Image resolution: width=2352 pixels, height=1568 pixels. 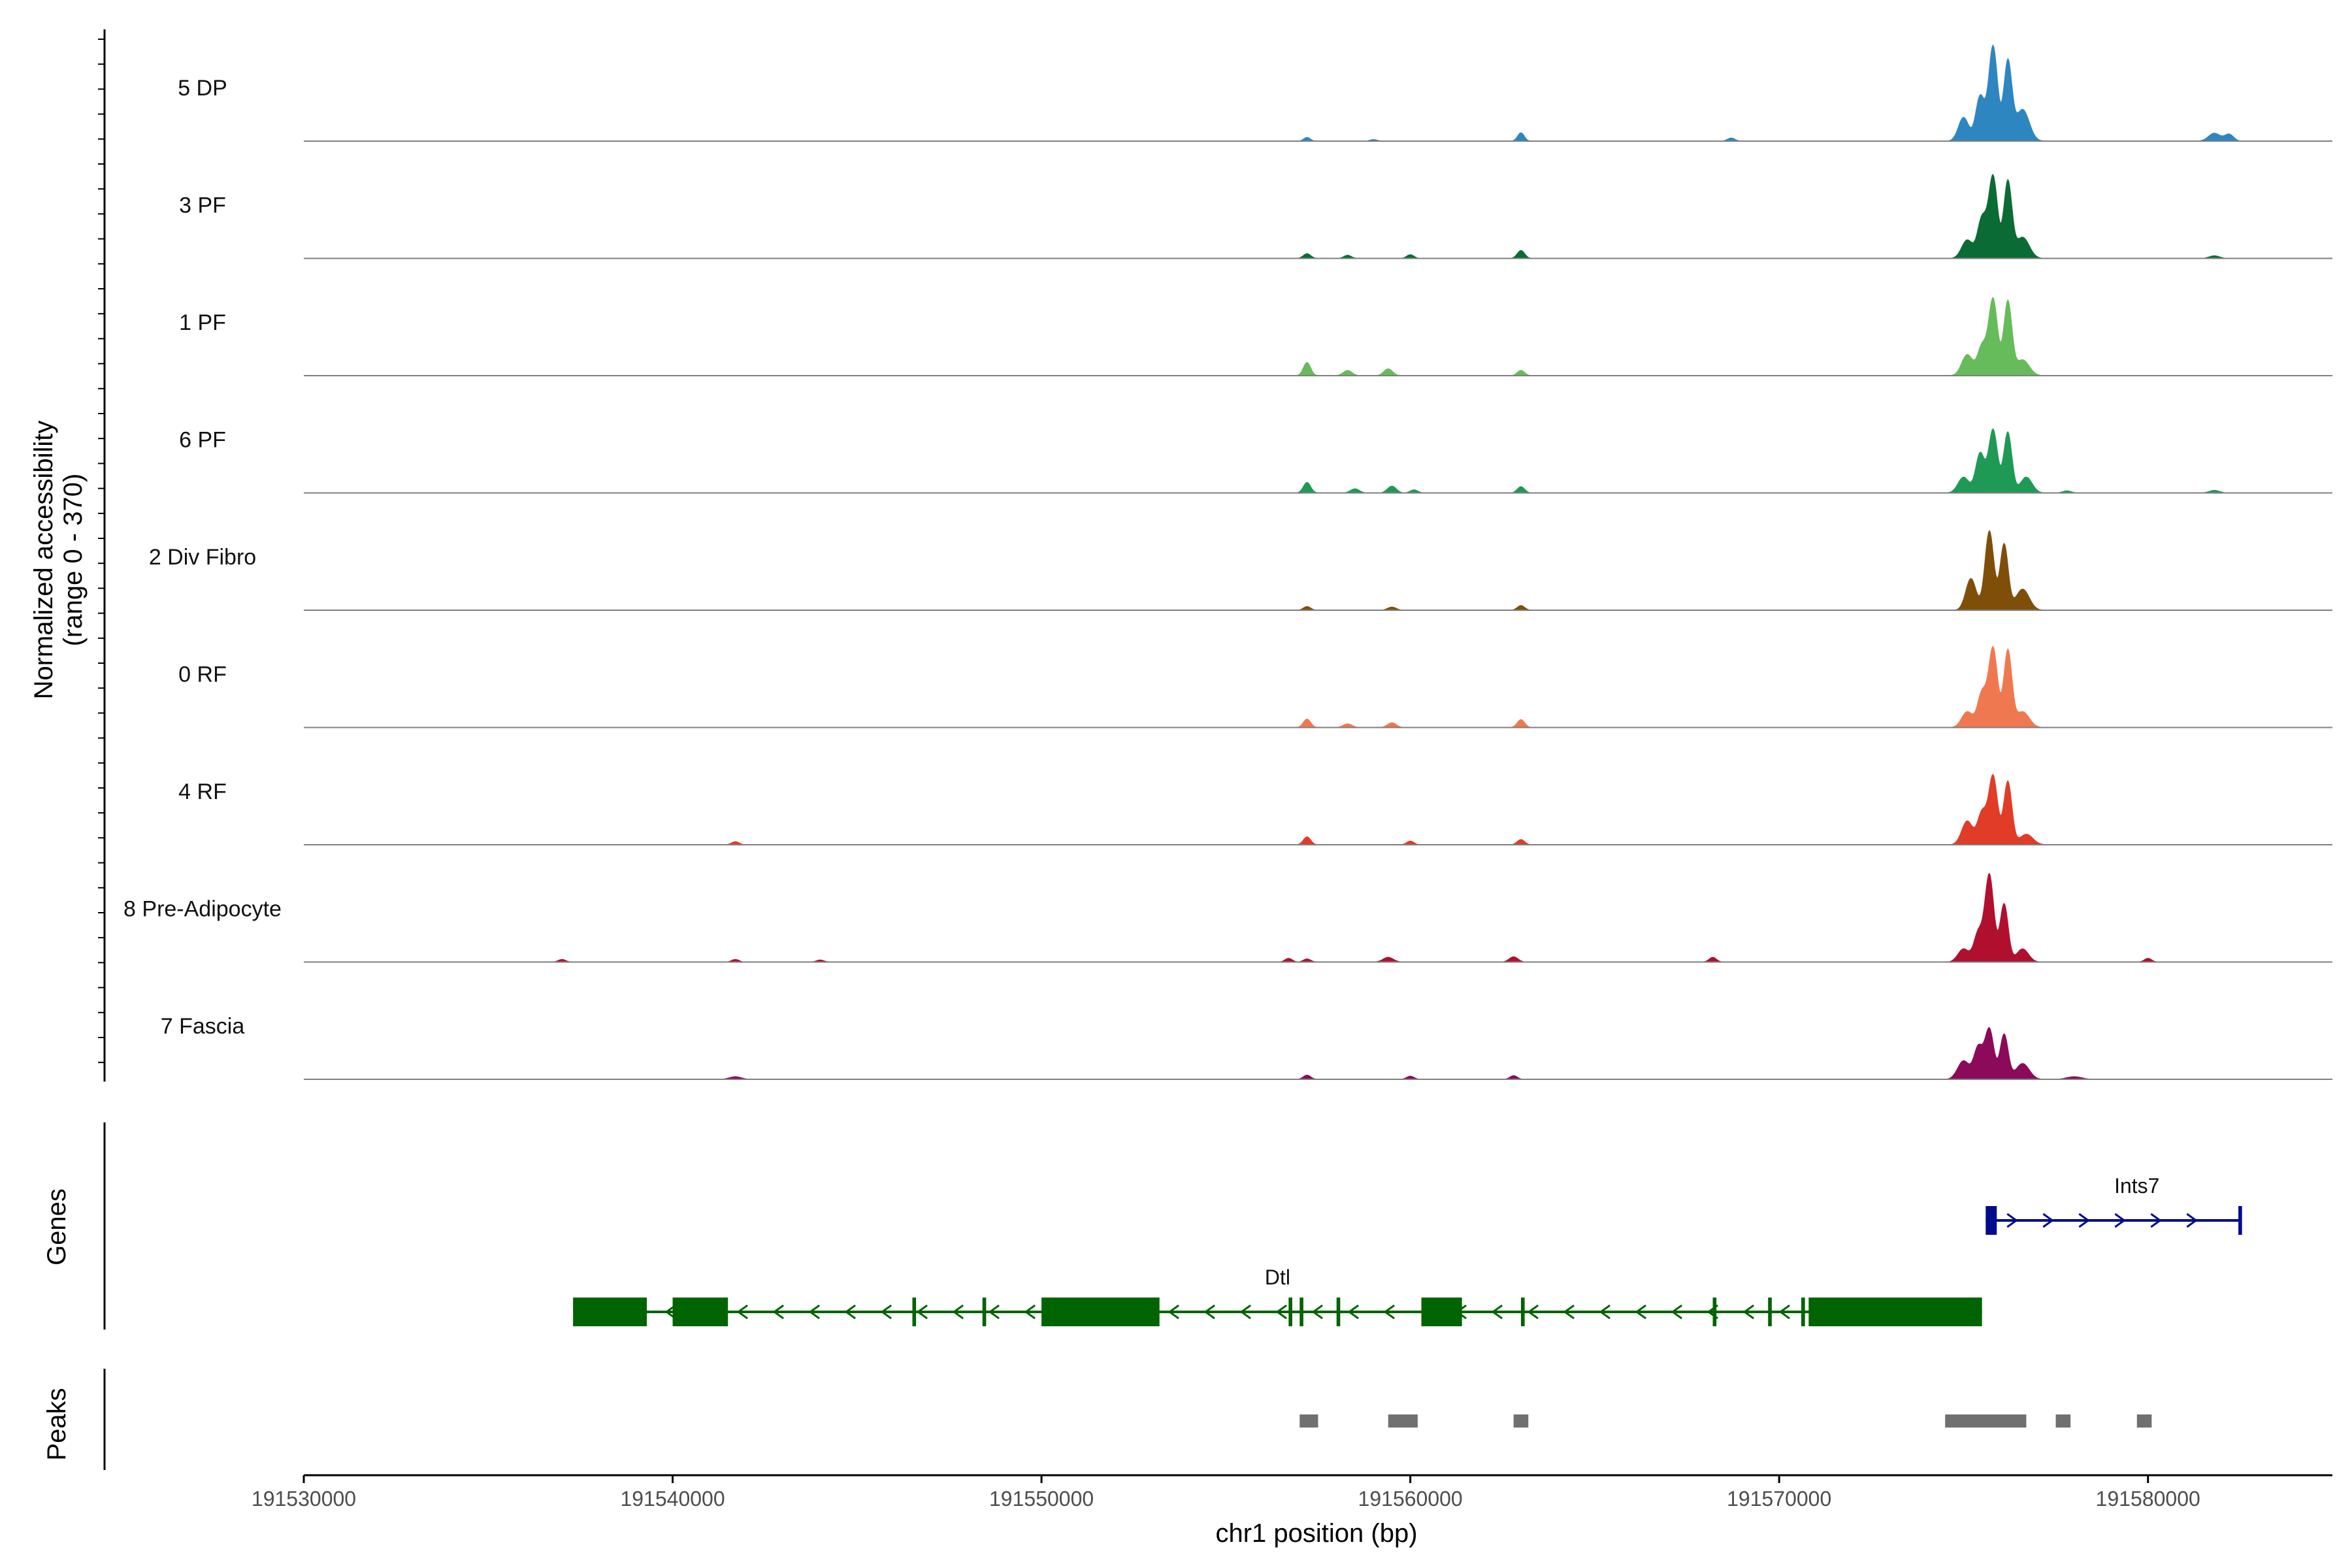 What do you see at coordinates (202, 205) in the screenshot?
I see `track-label: 3 PF` at bounding box center [202, 205].